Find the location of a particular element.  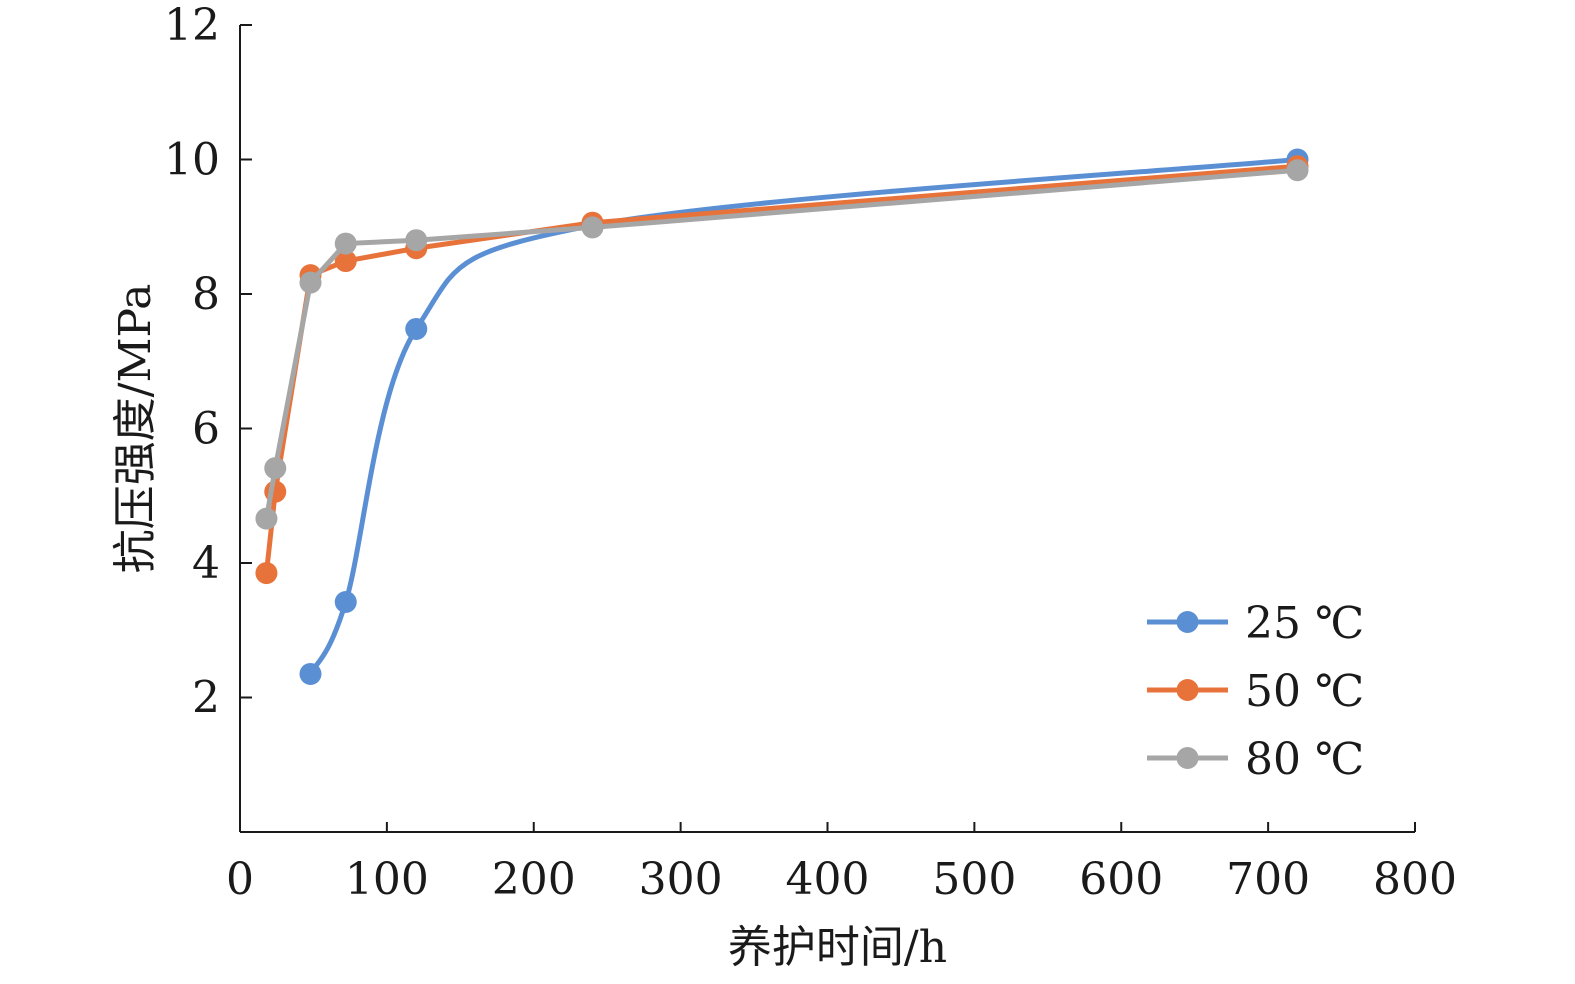

x-tick-label: 600 is located at coordinates (1121, 879).